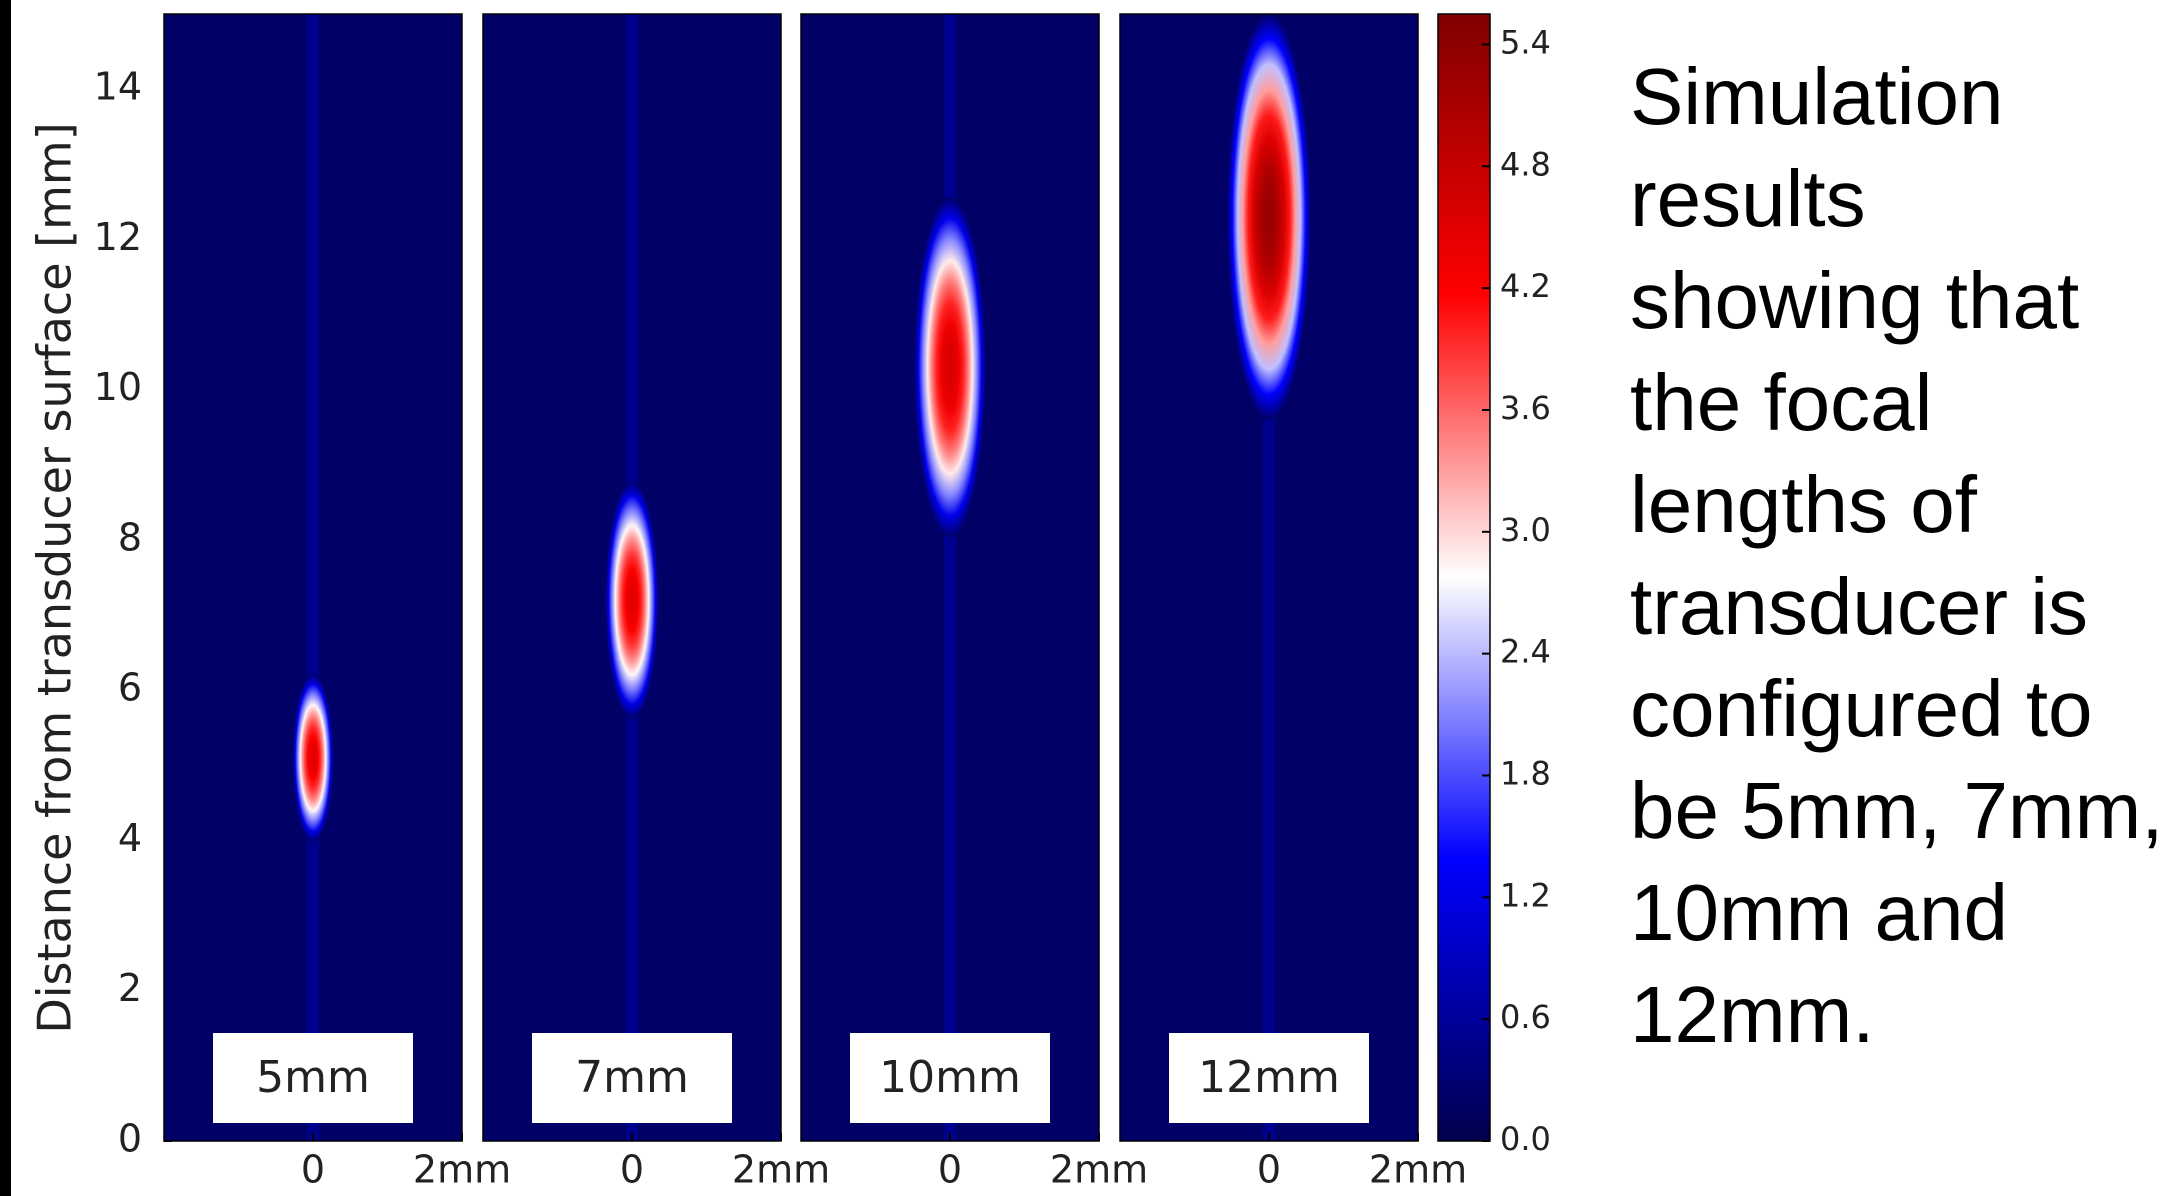  I want to click on y-tick-label: 14, so click(118, 87).